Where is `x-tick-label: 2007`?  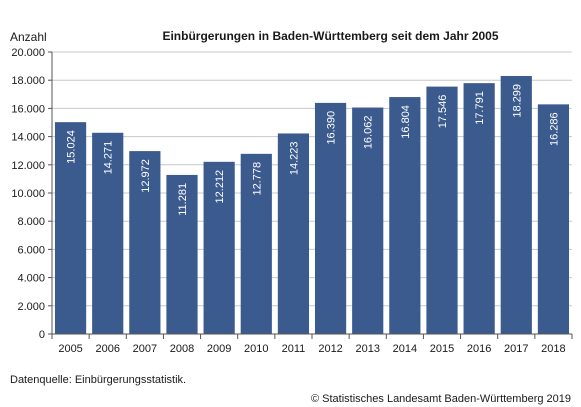
x-tick-label: 2007 is located at coordinates (145, 349).